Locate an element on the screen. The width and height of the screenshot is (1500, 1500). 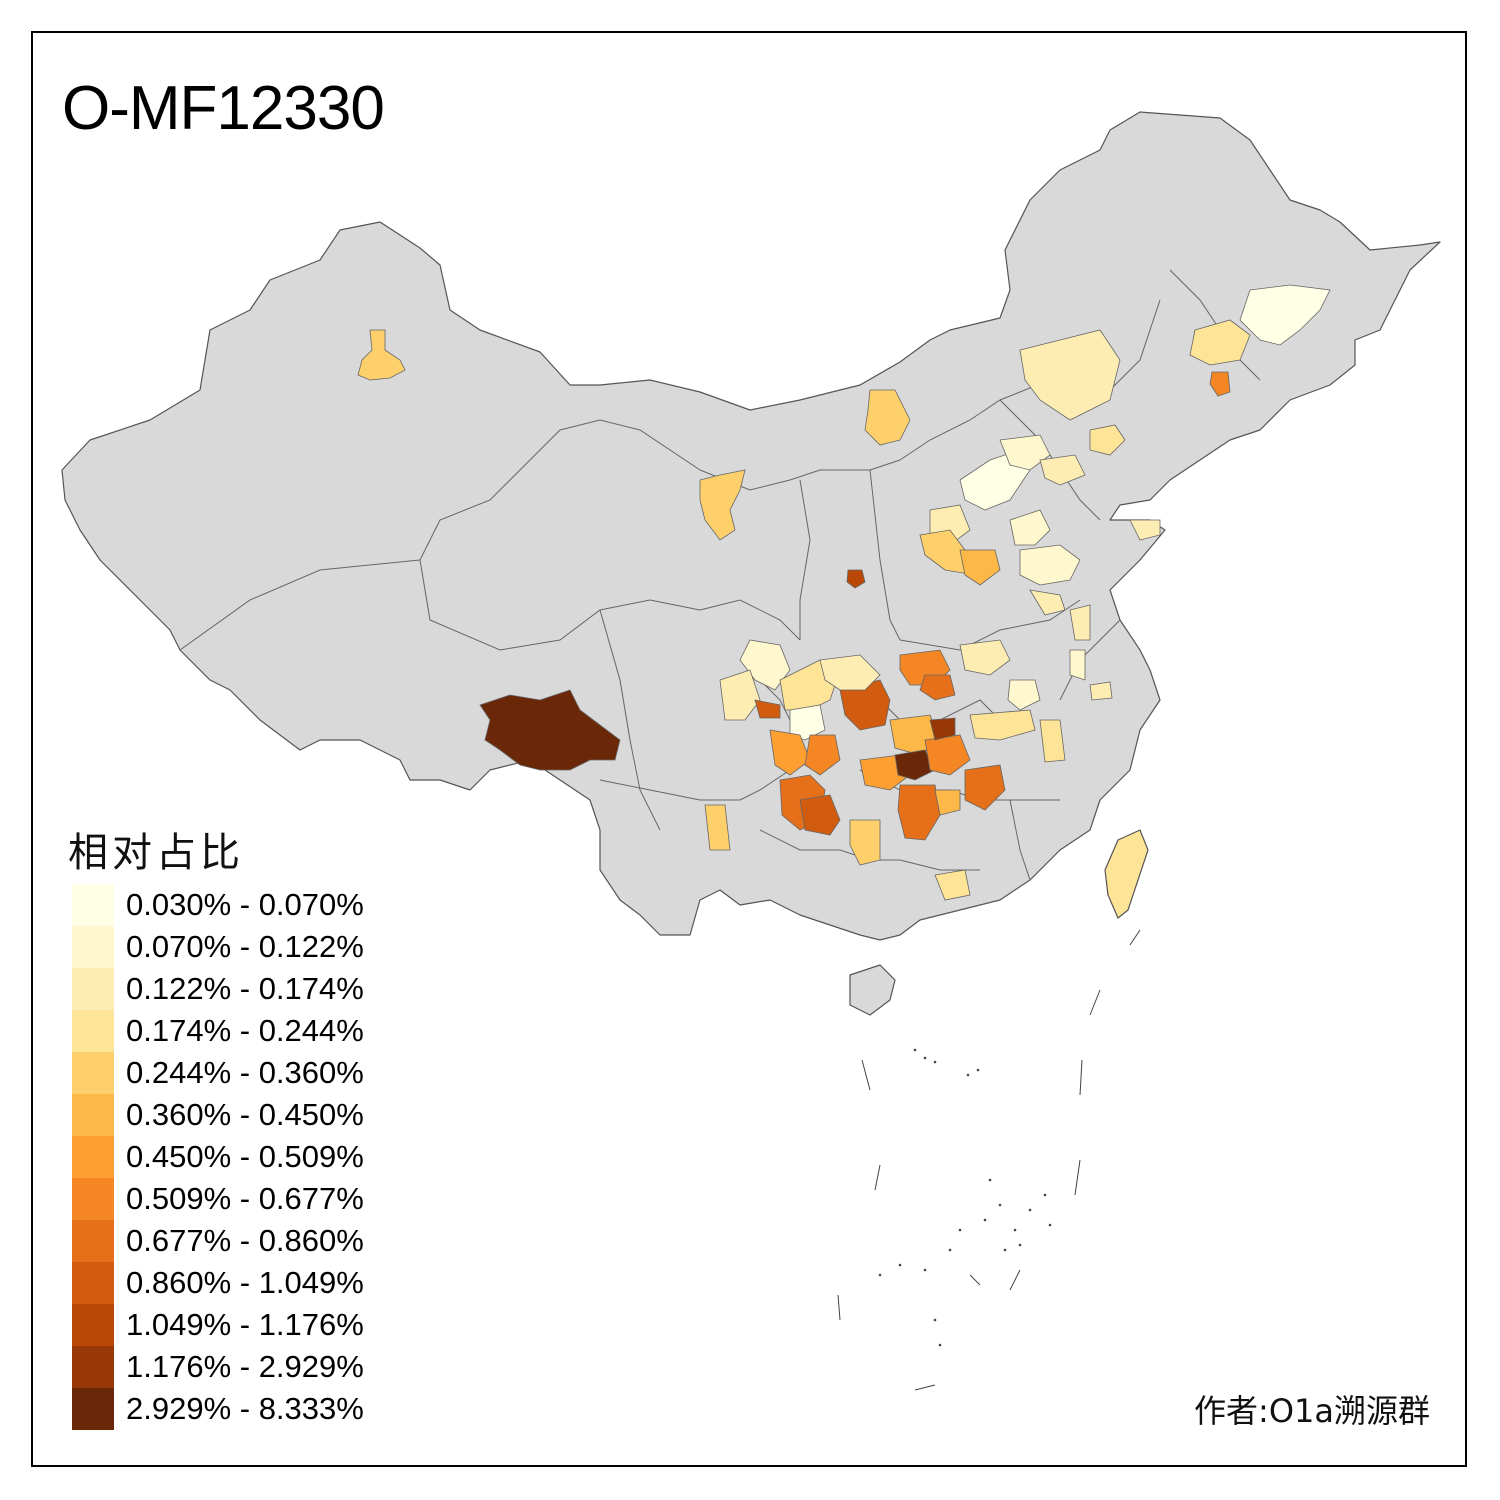
region-yunnan-north is located at coordinates (822, 755).